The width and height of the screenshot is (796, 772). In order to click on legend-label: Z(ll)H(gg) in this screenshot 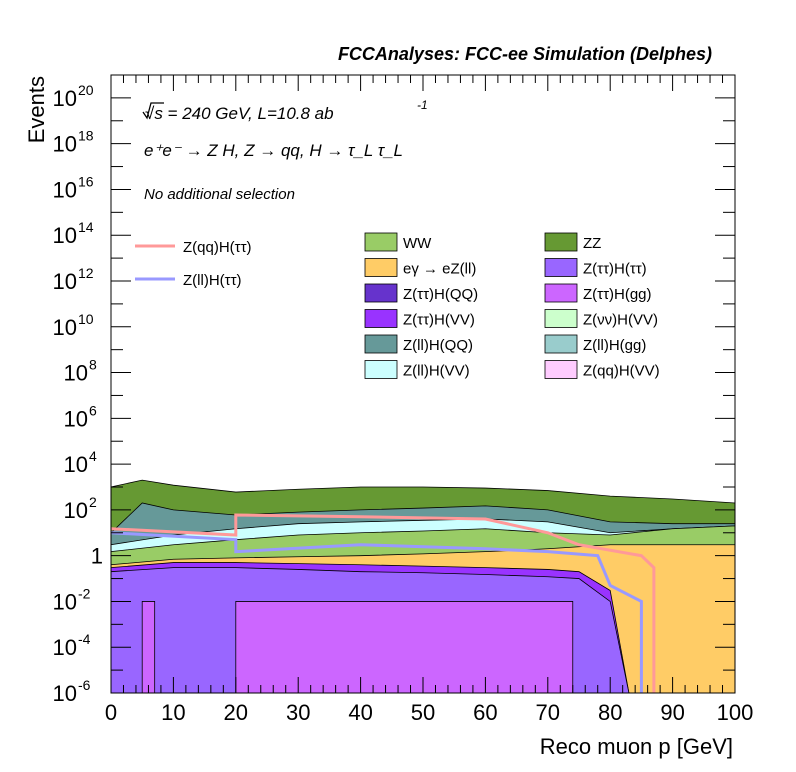, I will do `click(614, 345)`.